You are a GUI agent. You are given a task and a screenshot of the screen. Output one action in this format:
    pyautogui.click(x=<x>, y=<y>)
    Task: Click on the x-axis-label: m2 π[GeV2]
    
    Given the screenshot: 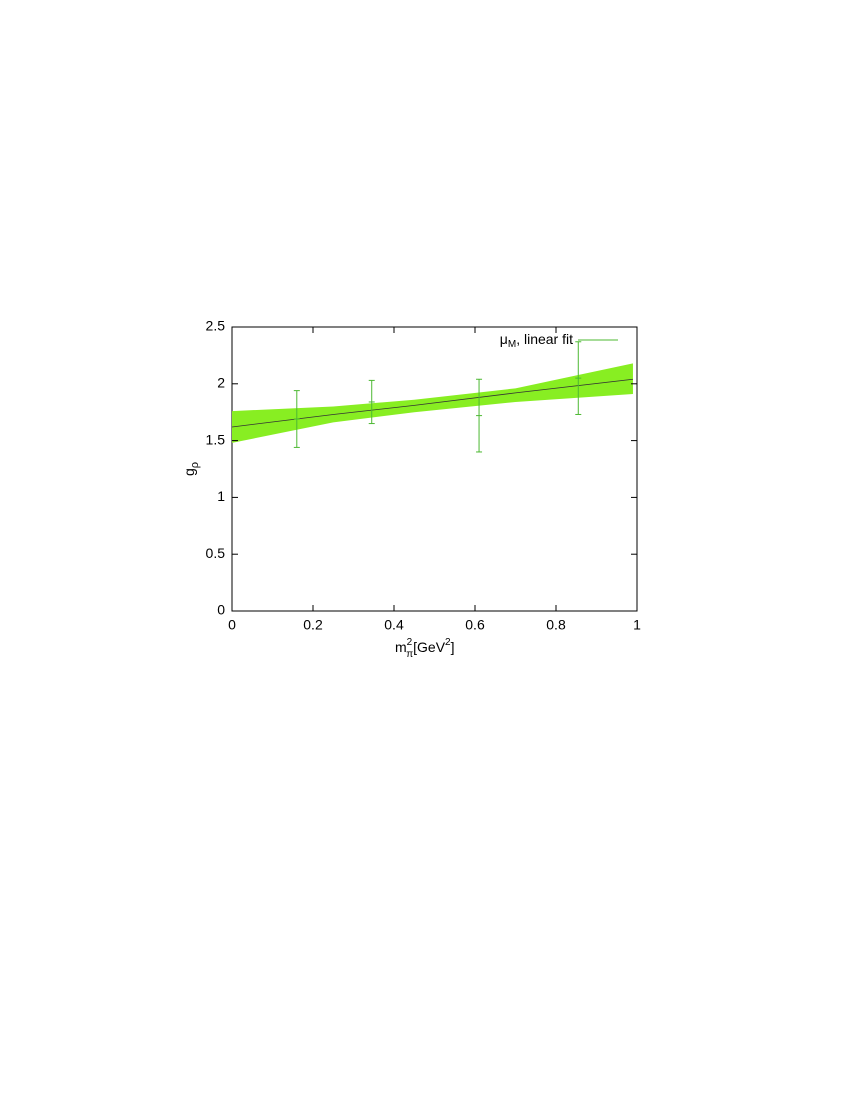 What is the action you would take?
    pyautogui.click(x=425, y=648)
    